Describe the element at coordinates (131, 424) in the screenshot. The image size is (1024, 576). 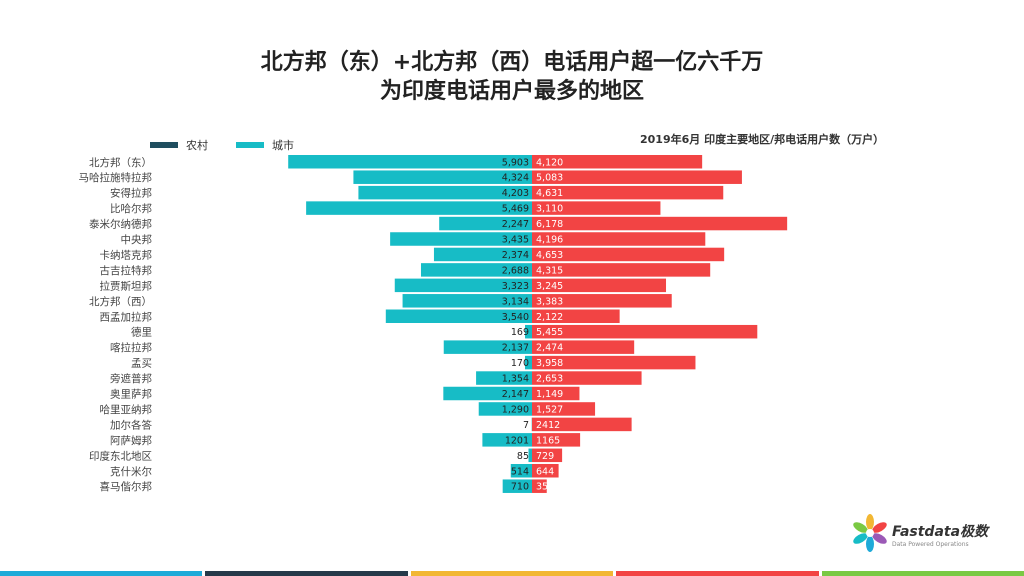
I see `category-label: 加尔各答` at that location.